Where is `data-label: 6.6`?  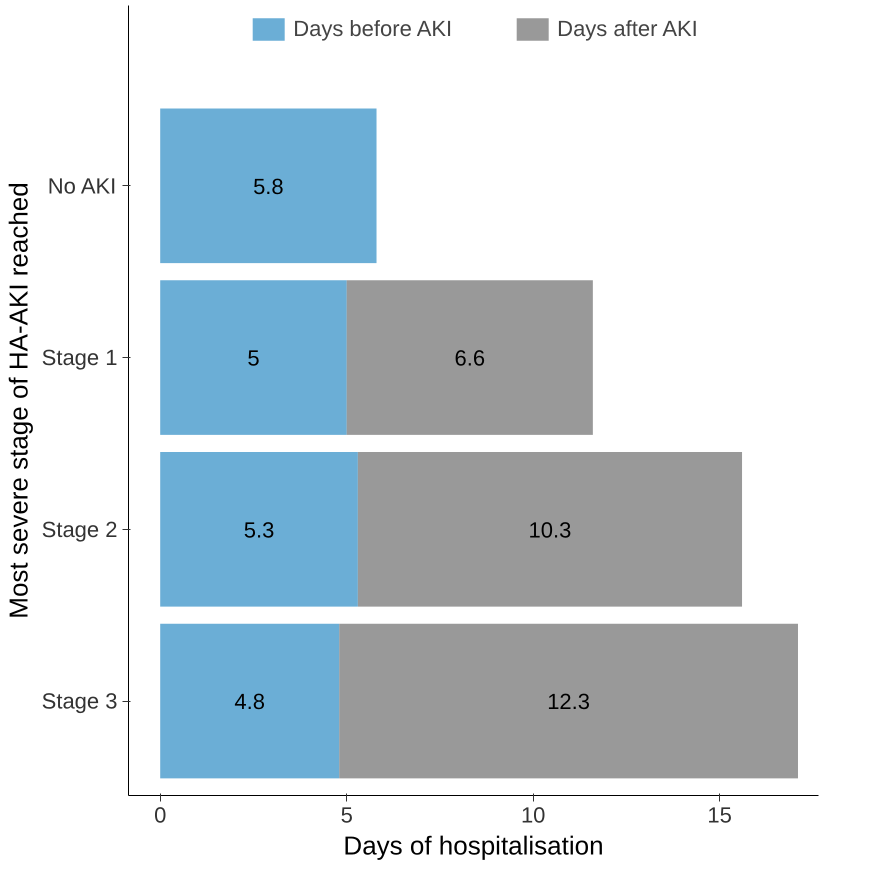
data-label: 6.6 is located at coordinates (470, 358).